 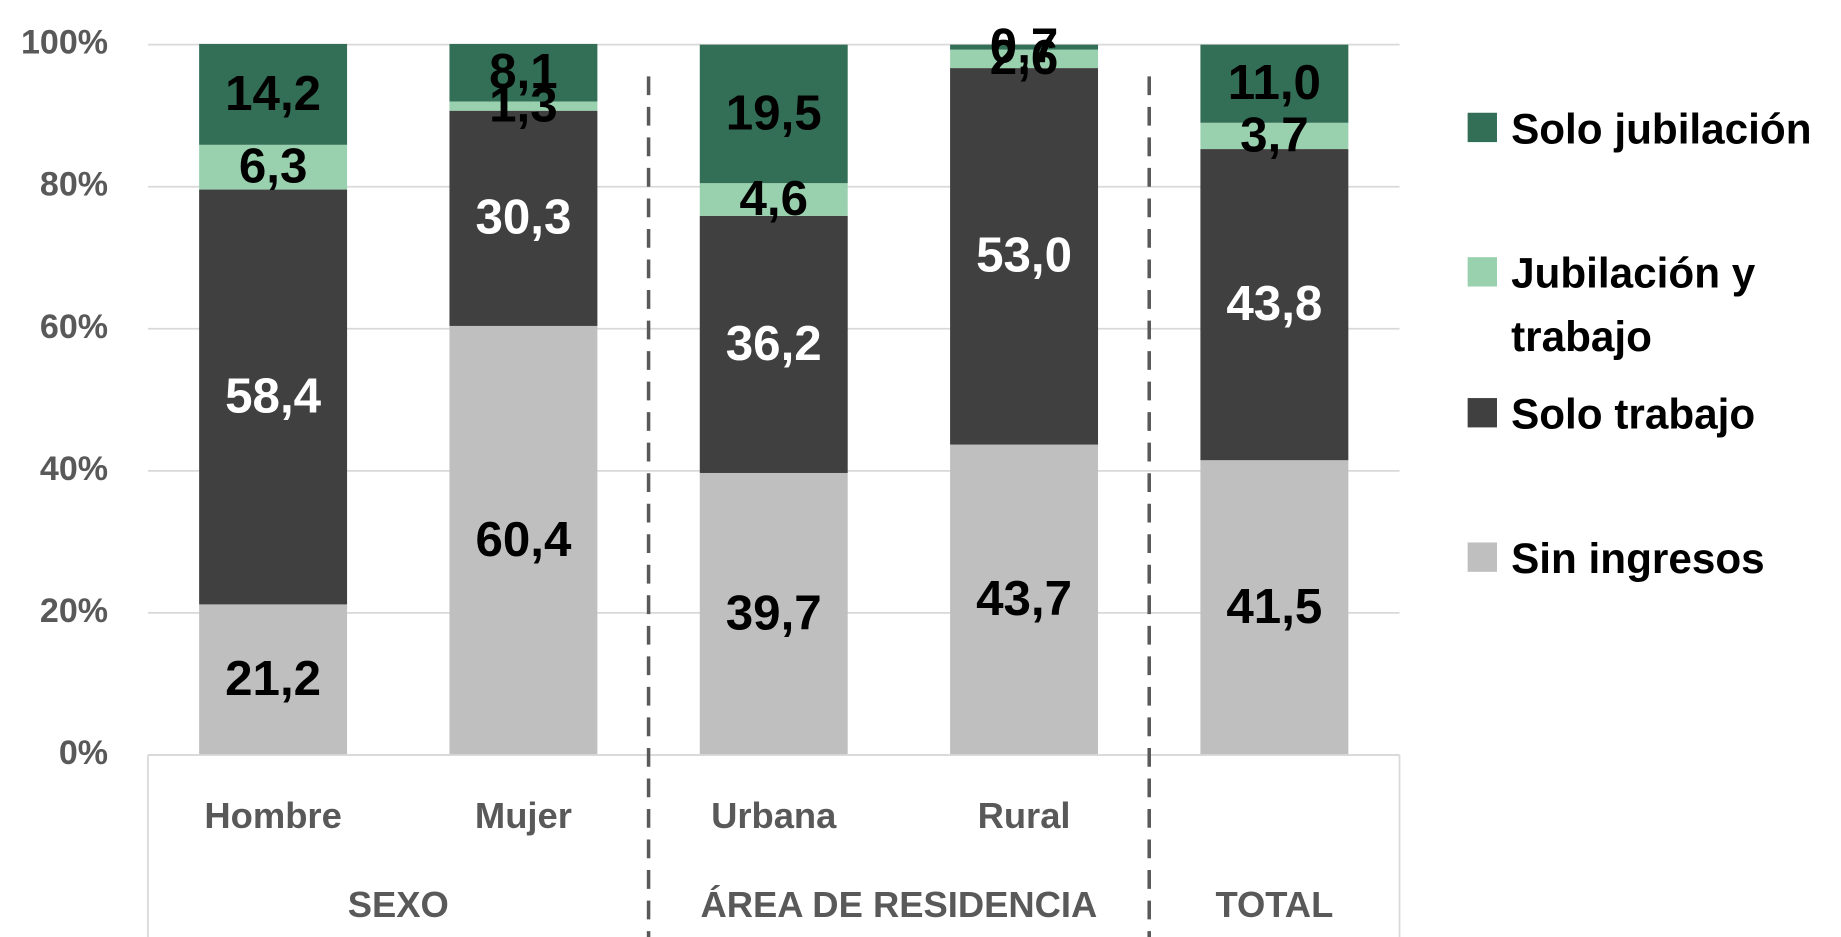 I want to click on data-label: 0,7, so click(x=1024, y=46).